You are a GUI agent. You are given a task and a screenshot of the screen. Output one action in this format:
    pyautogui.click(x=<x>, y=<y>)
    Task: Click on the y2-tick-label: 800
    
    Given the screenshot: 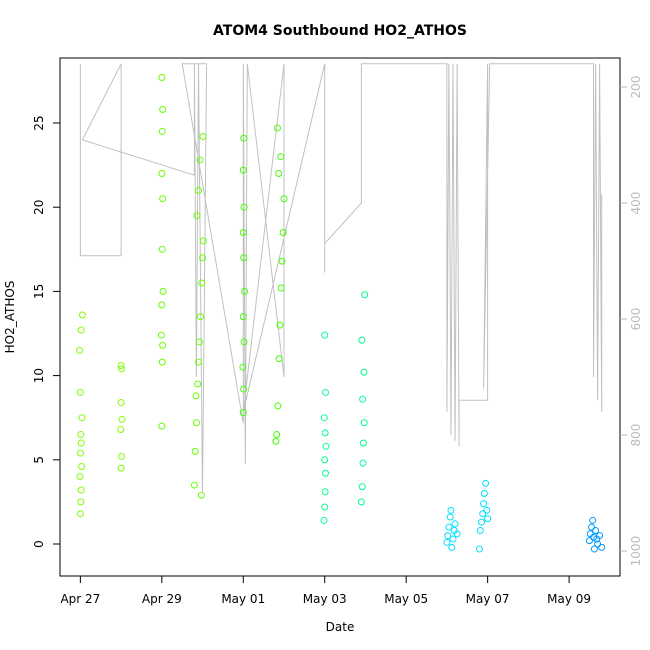 What is the action you would take?
    pyautogui.click(x=636, y=435)
    